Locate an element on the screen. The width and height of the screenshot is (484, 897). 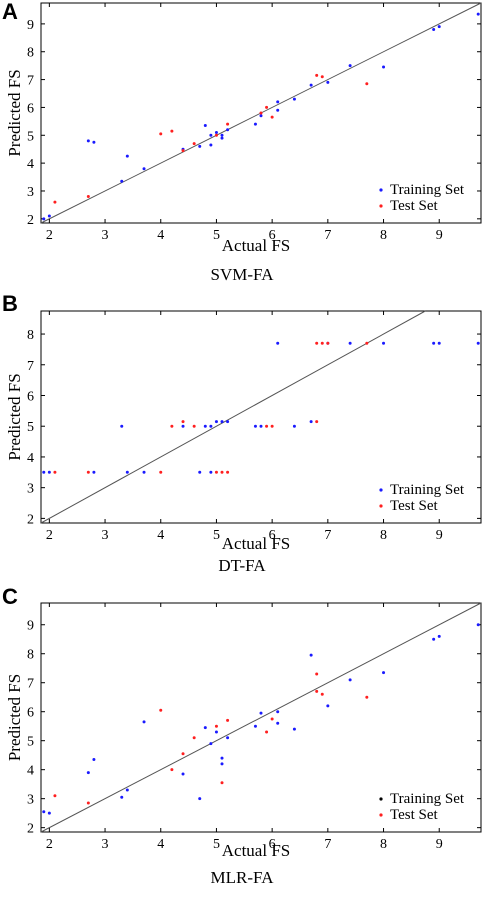
chart-caption-dt-fa: DT-FA is located at coordinates (242, 565).